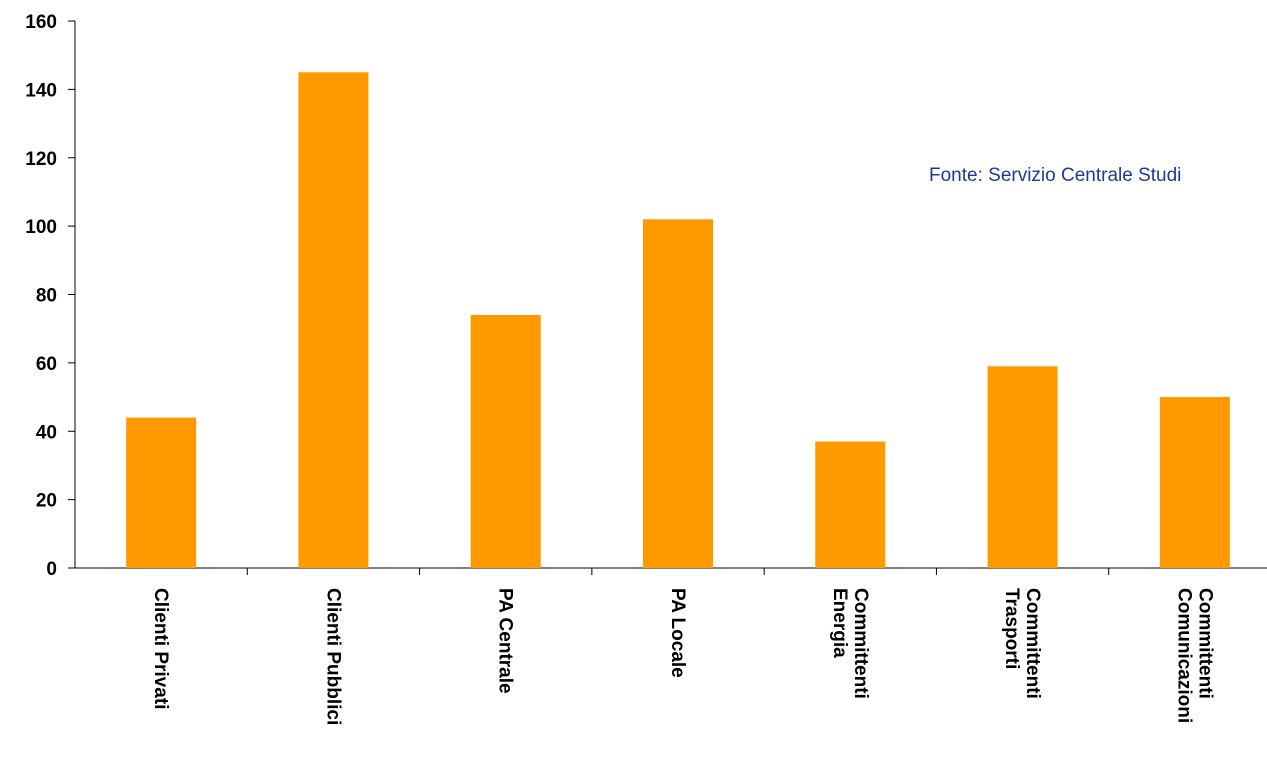 The width and height of the screenshot is (1267, 774). What do you see at coordinates (41, 227) in the screenshot?
I see `y-tick-label: 100` at bounding box center [41, 227].